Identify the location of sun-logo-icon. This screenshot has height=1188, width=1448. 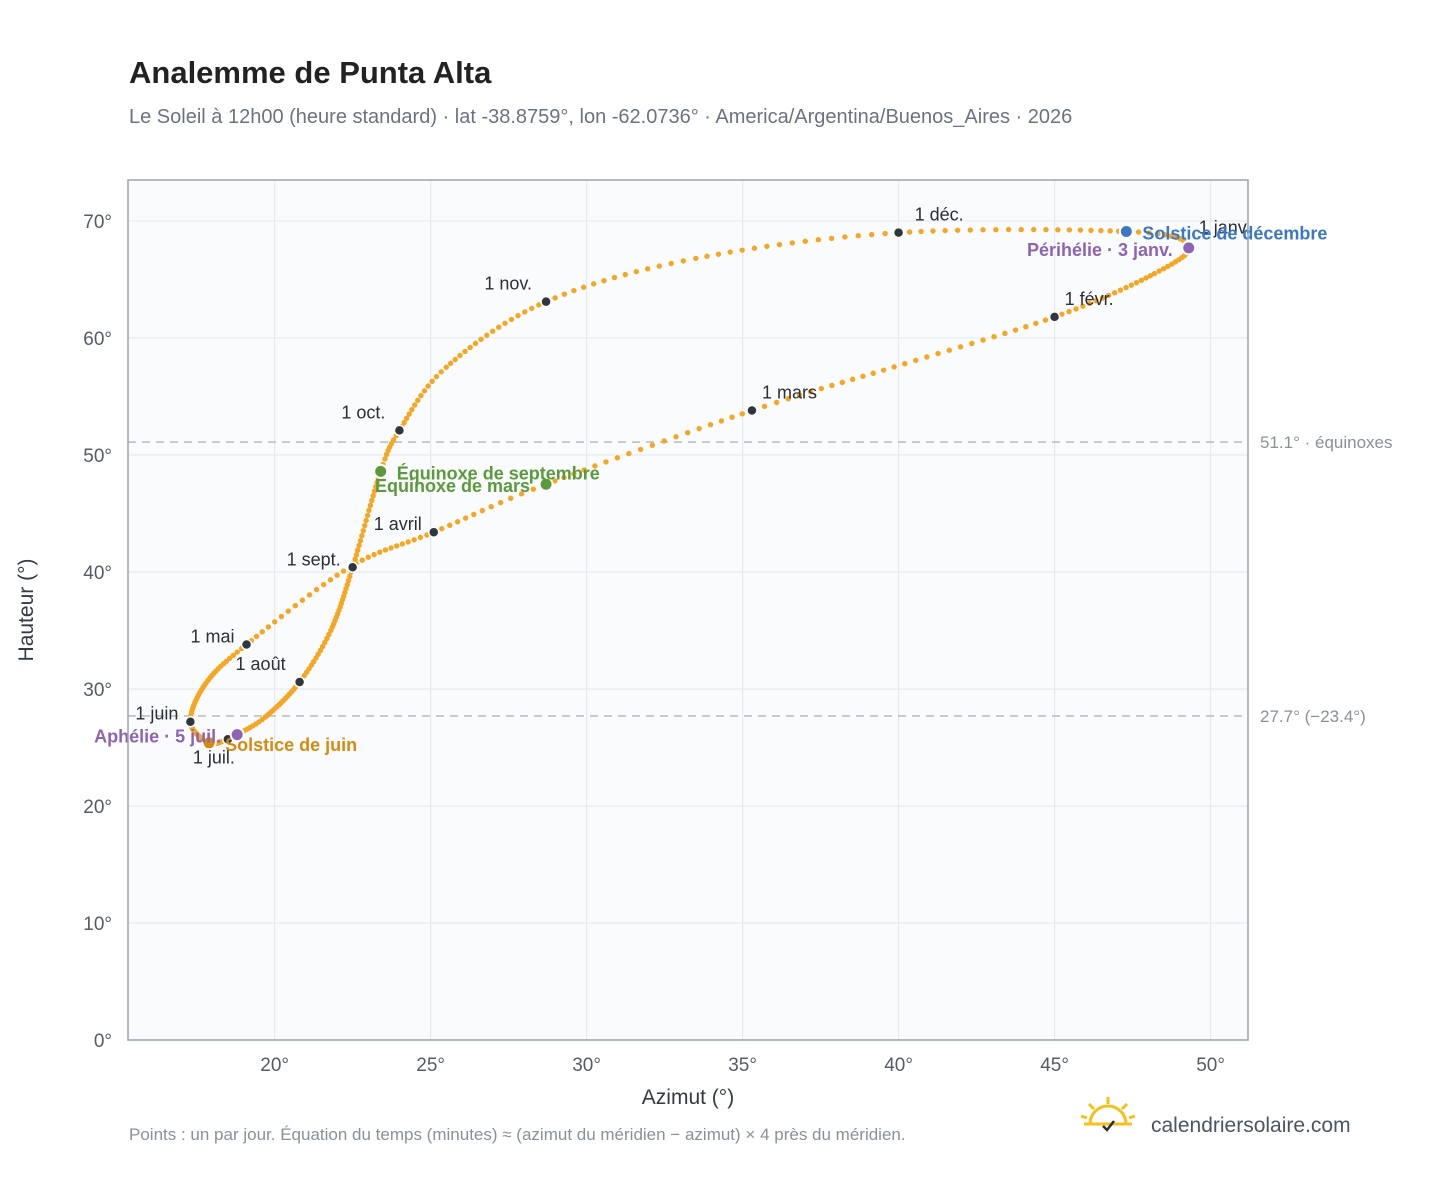
(1108, 1114).